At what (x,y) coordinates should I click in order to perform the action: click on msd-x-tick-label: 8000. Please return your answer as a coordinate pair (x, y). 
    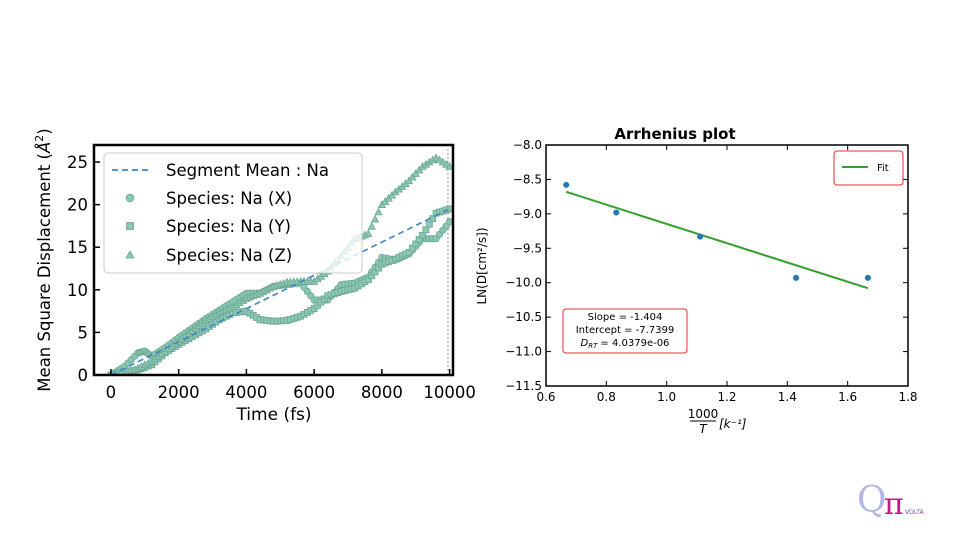
    Looking at the image, I should click on (382, 392).